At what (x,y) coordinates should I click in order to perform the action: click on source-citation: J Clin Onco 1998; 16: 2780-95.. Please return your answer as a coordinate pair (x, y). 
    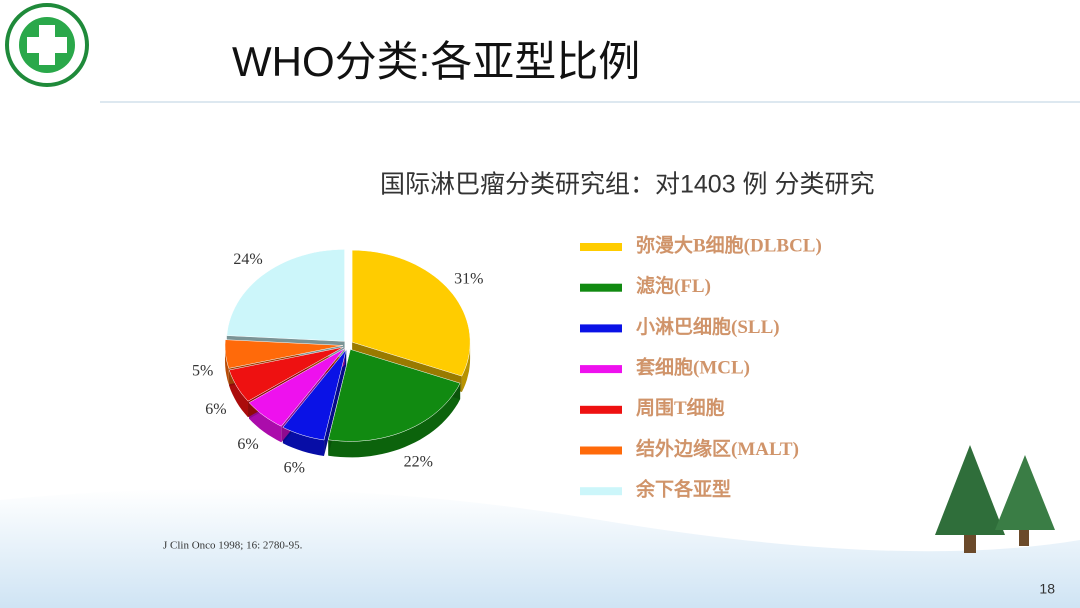
    Looking at the image, I should click on (233, 546).